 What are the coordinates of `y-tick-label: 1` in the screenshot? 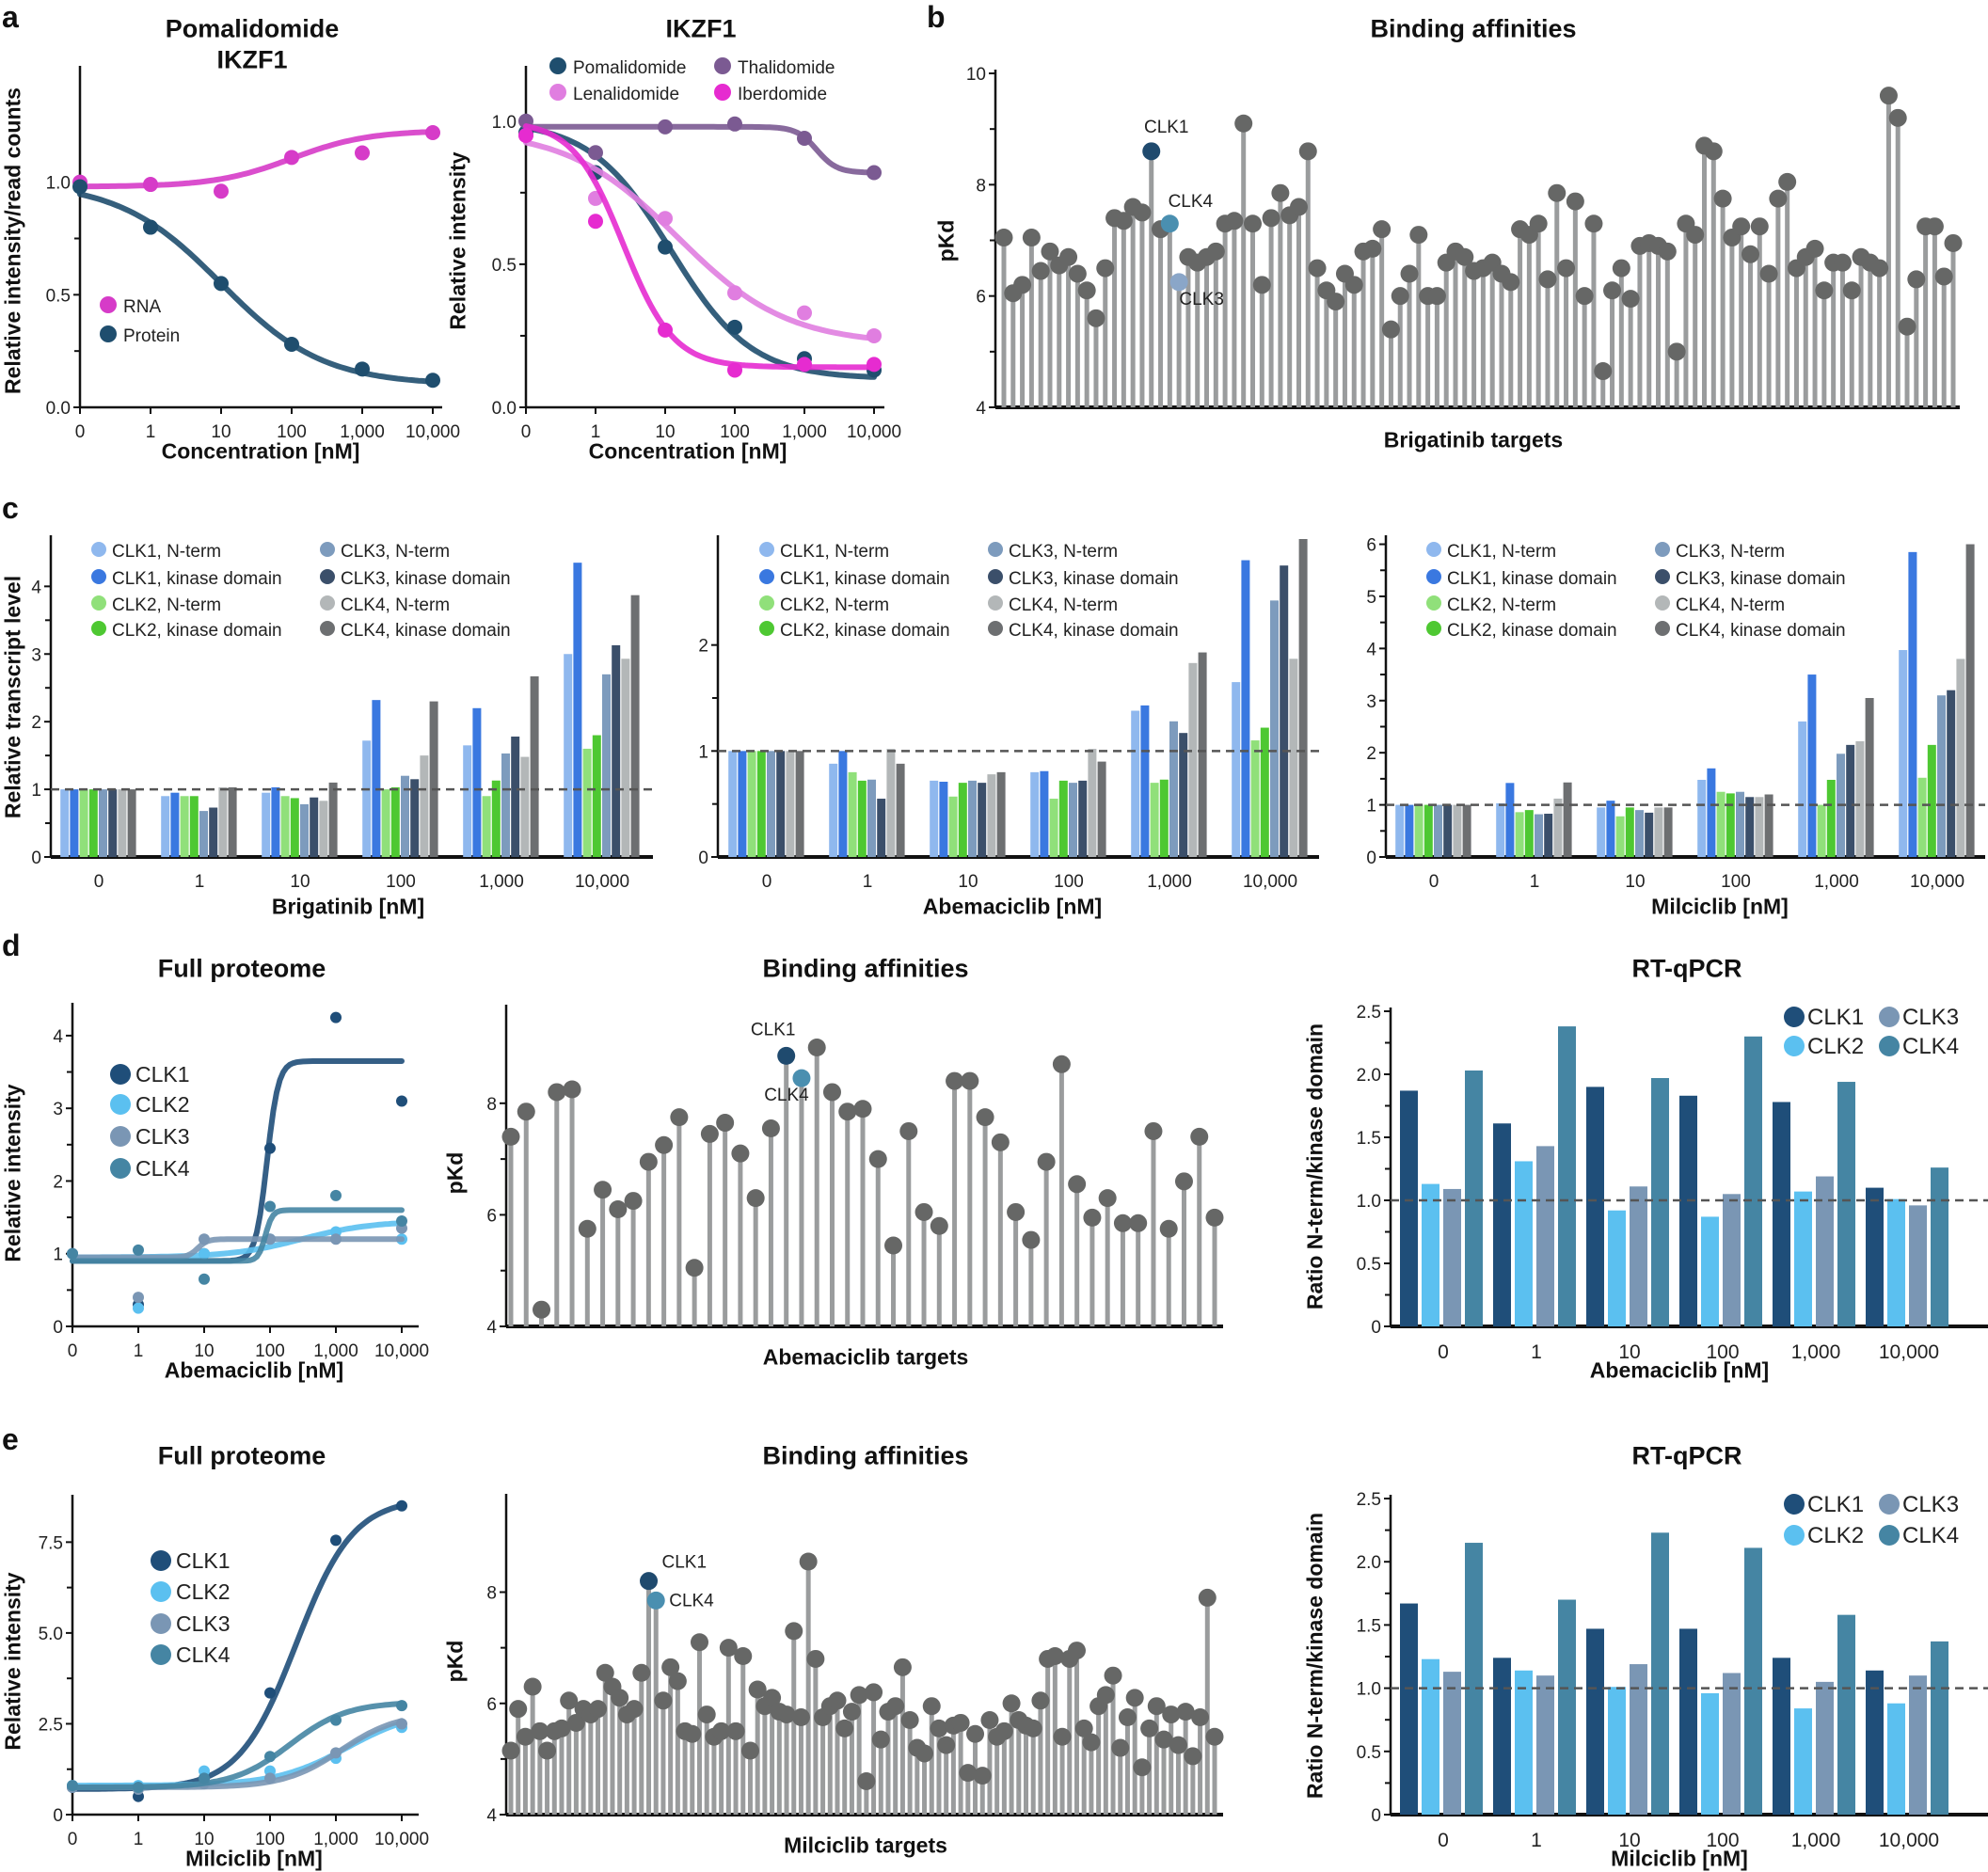 It's located at (703, 752).